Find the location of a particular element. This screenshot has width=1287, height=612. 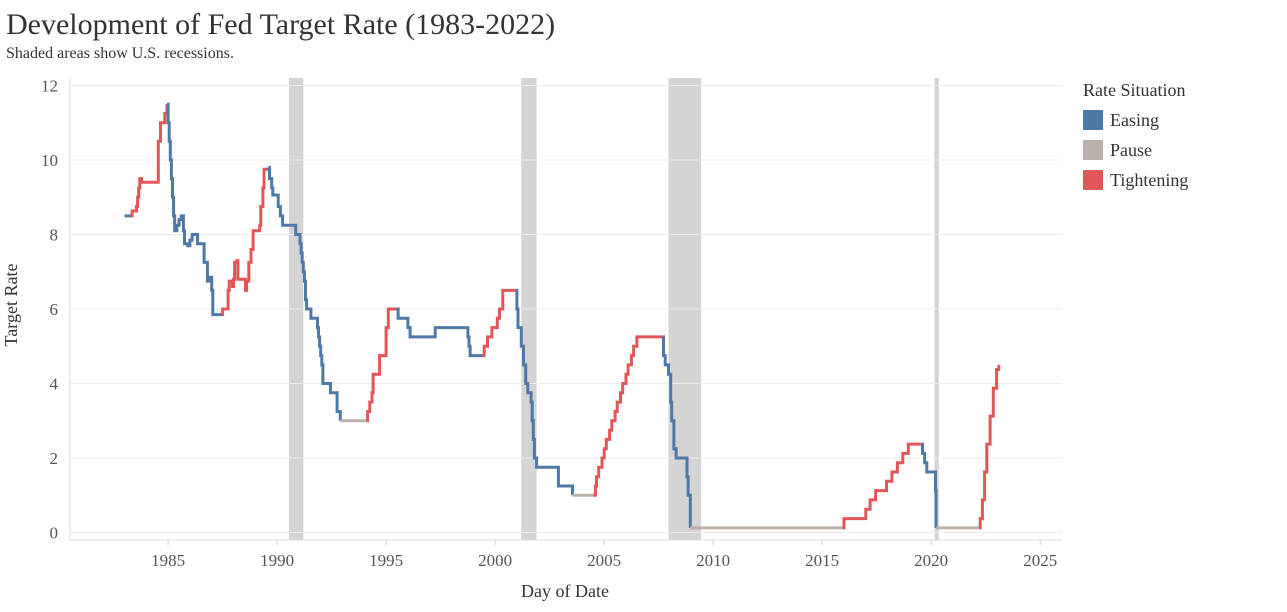

x-axis-title: Day of Date is located at coordinates (565, 591).